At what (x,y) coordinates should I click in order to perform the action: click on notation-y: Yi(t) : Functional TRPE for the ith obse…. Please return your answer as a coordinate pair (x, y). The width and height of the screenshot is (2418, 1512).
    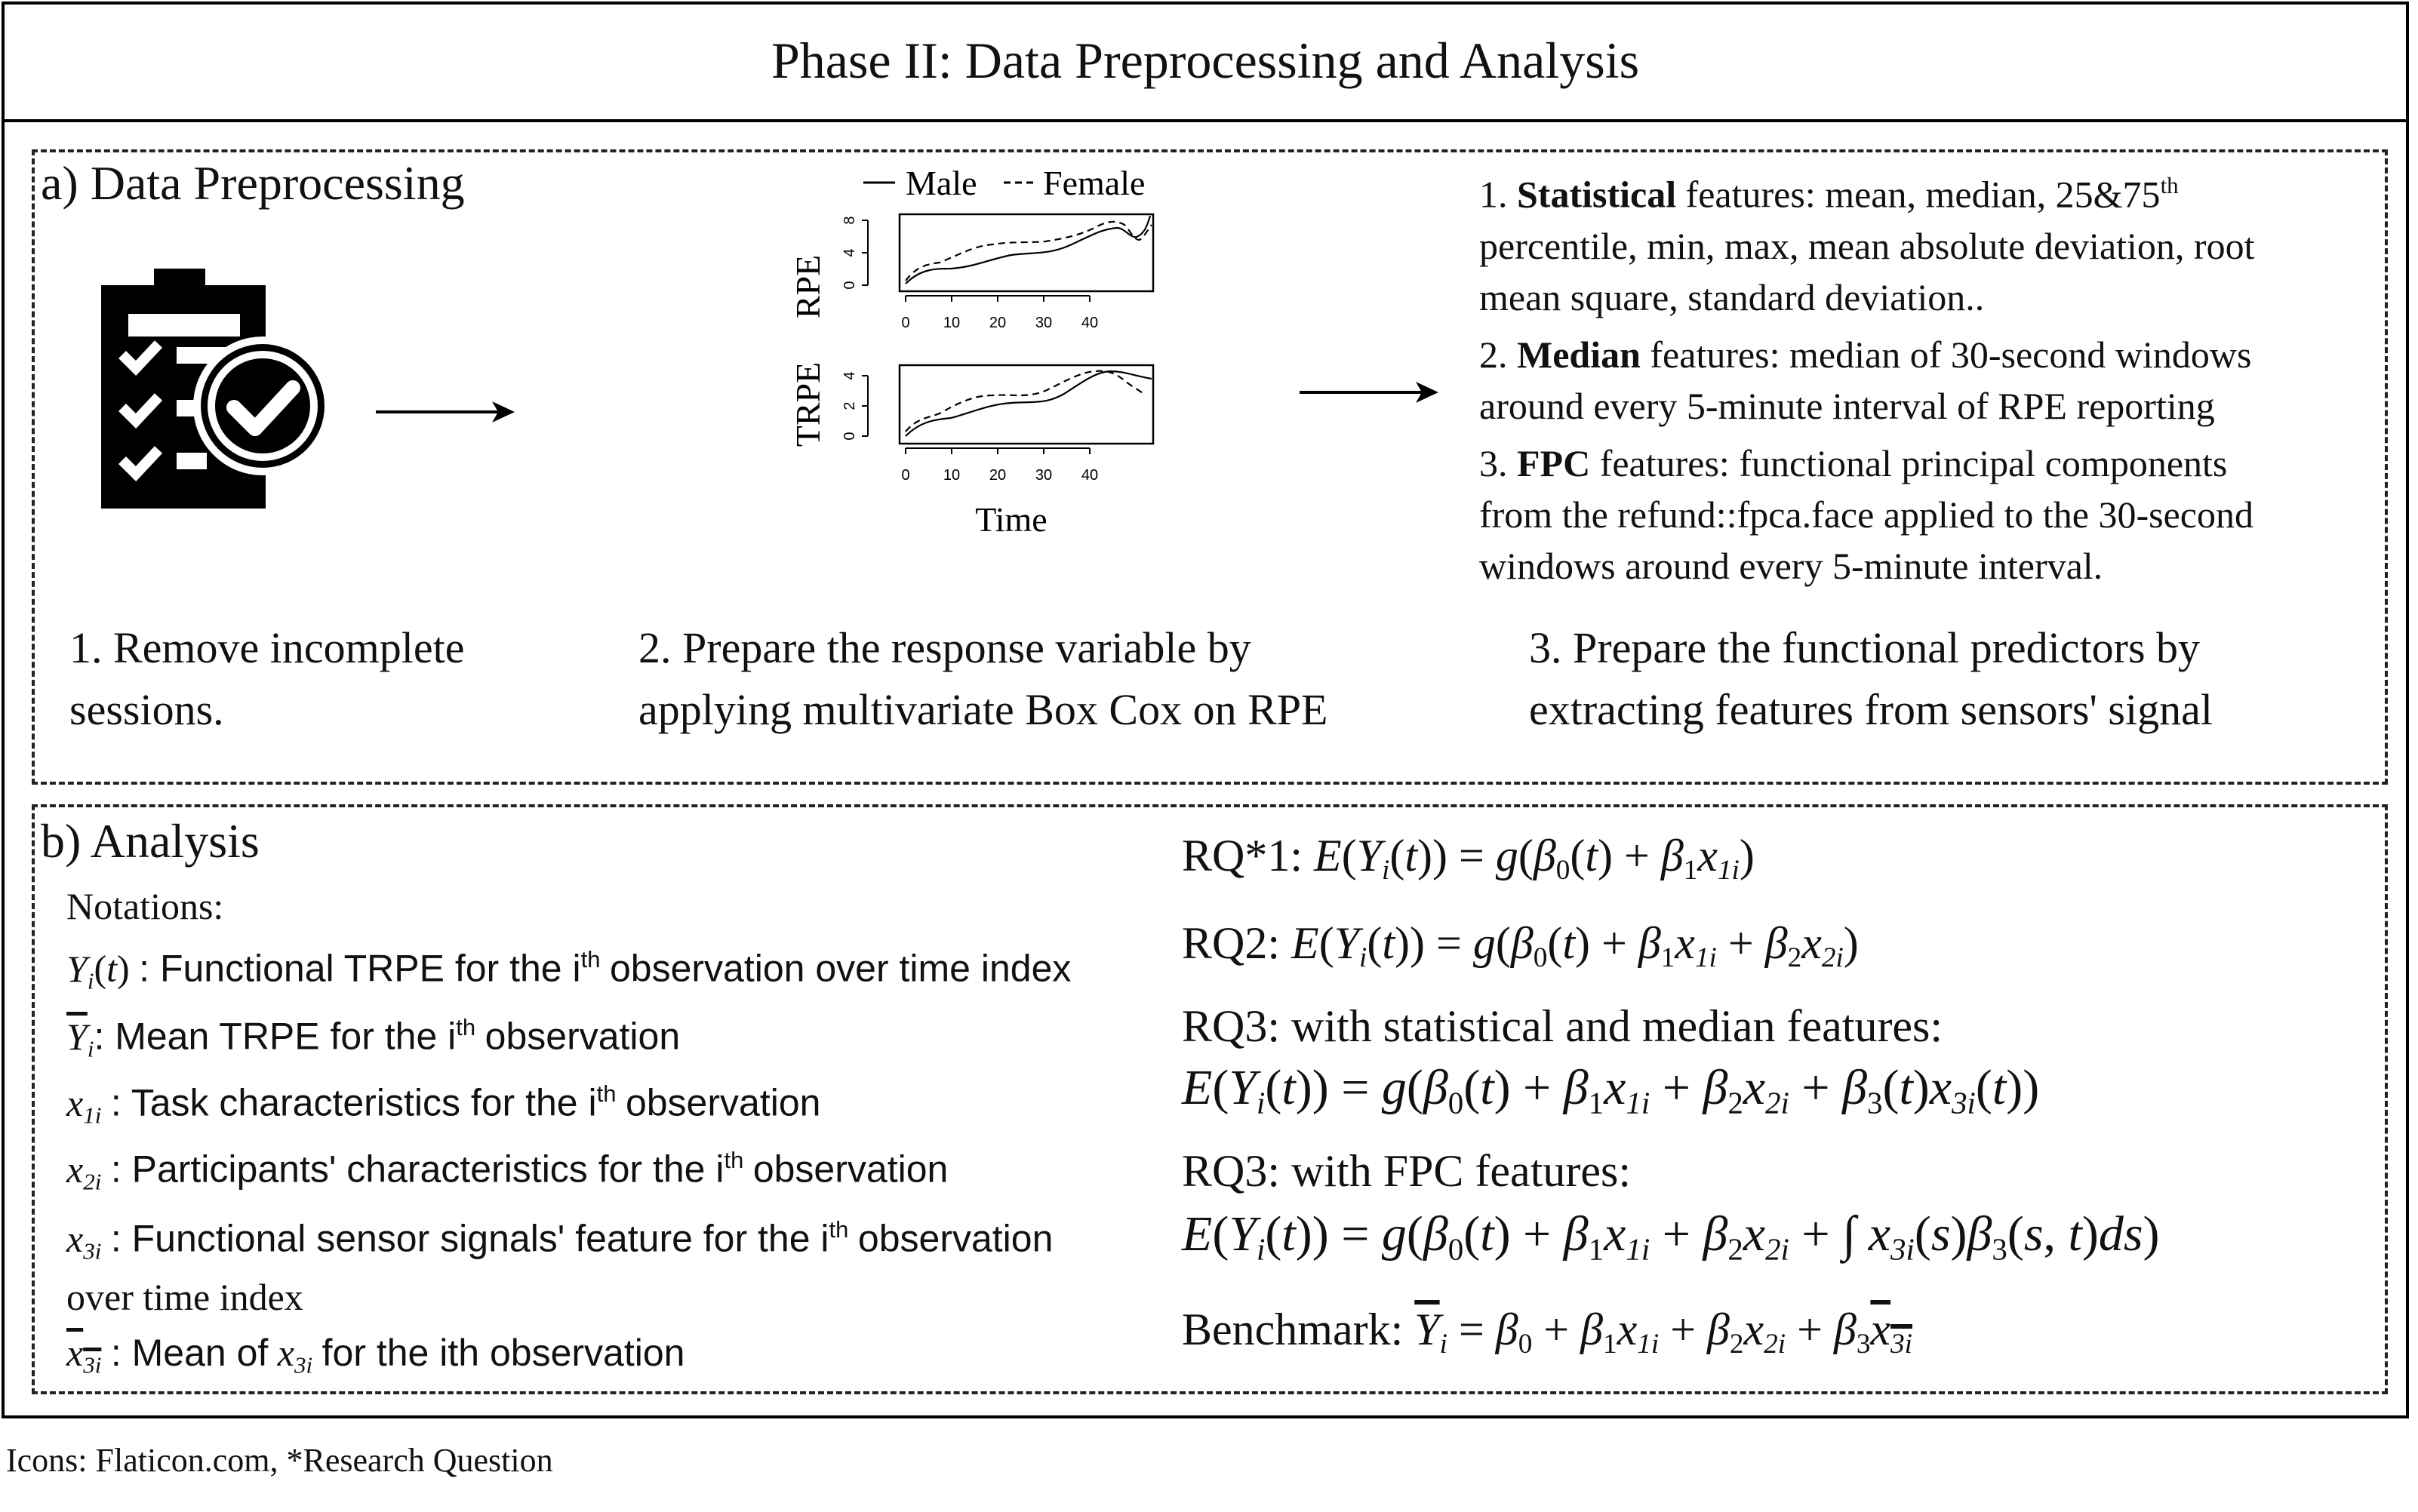
    Looking at the image, I should click on (569, 970).